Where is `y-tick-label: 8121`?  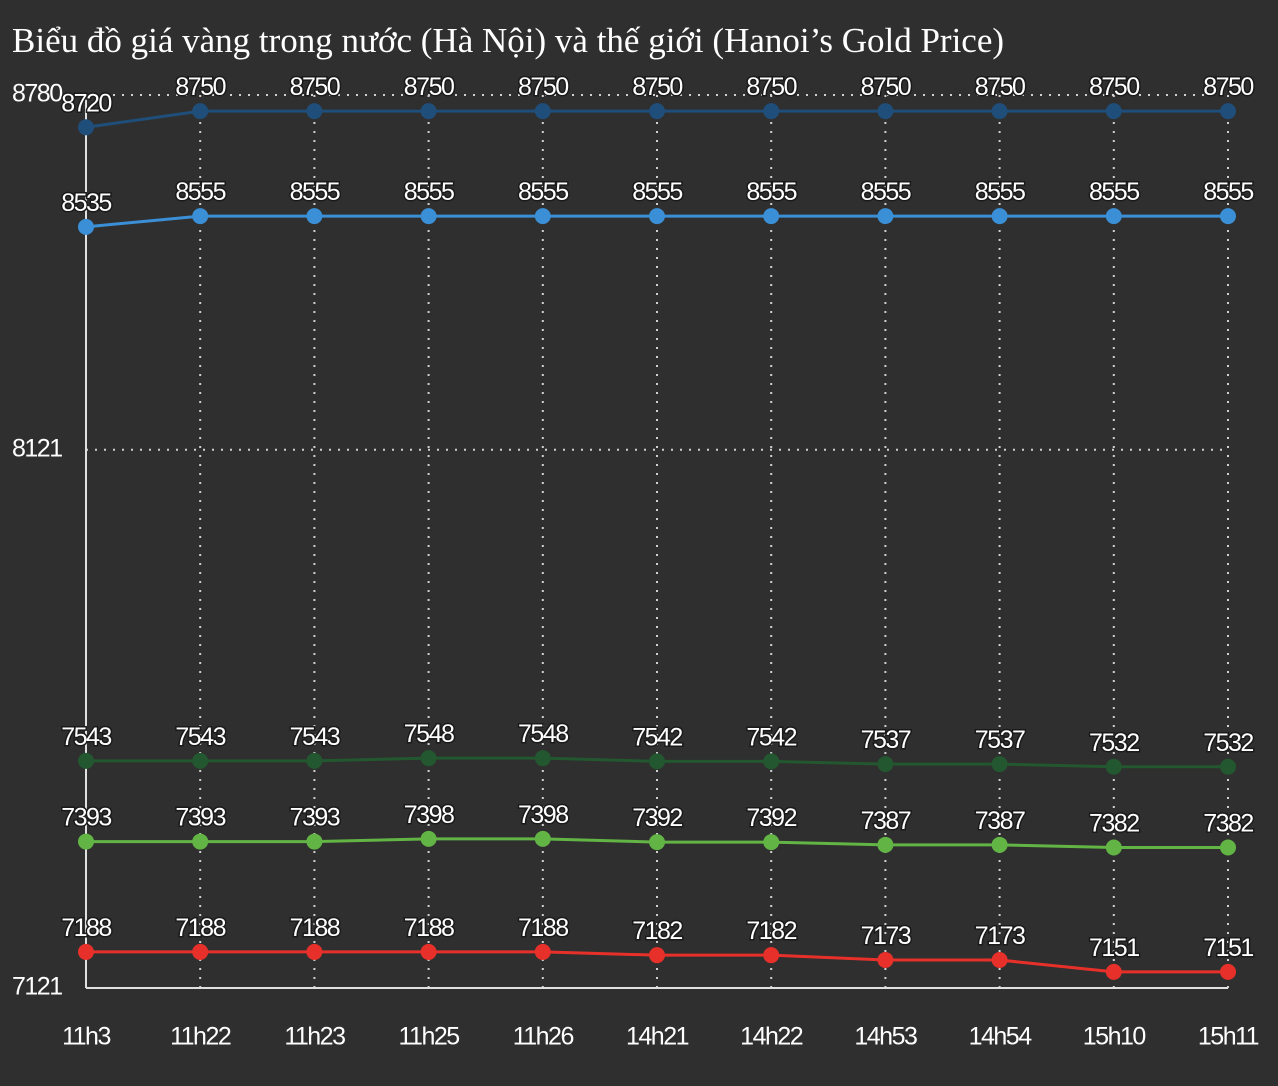 y-tick-label: 8121 is located at coordinates (37, 448).